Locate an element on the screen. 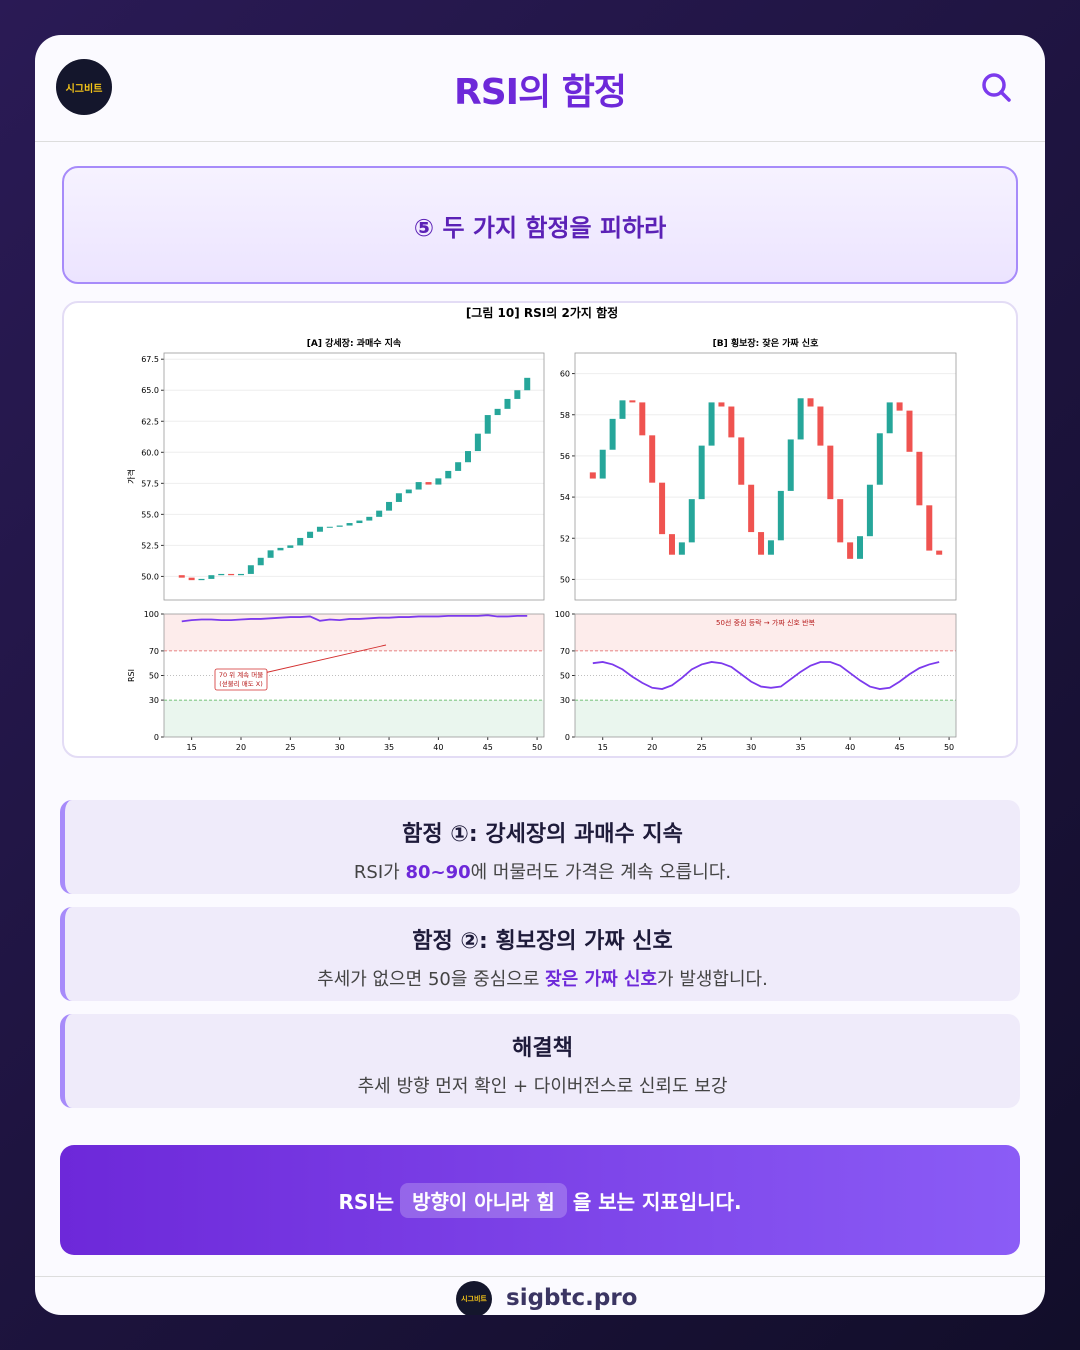 This screenshot has width=1080, height=1350. x-tick-label: 40 is located at coordinates (850, 747).